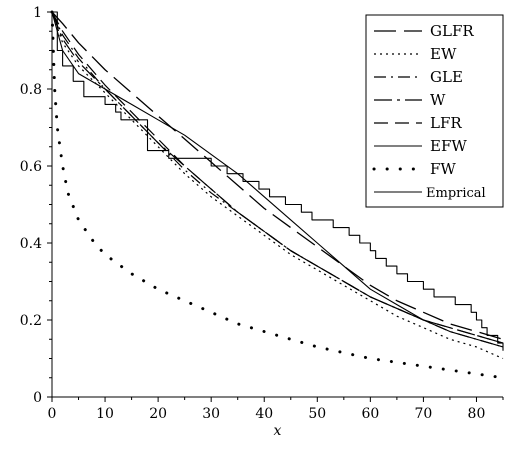 This screenshot has width=505, height=451. Describe the element at coordinates (438, 100) in the screenshot. I see `legend-label-w: W` at that location.